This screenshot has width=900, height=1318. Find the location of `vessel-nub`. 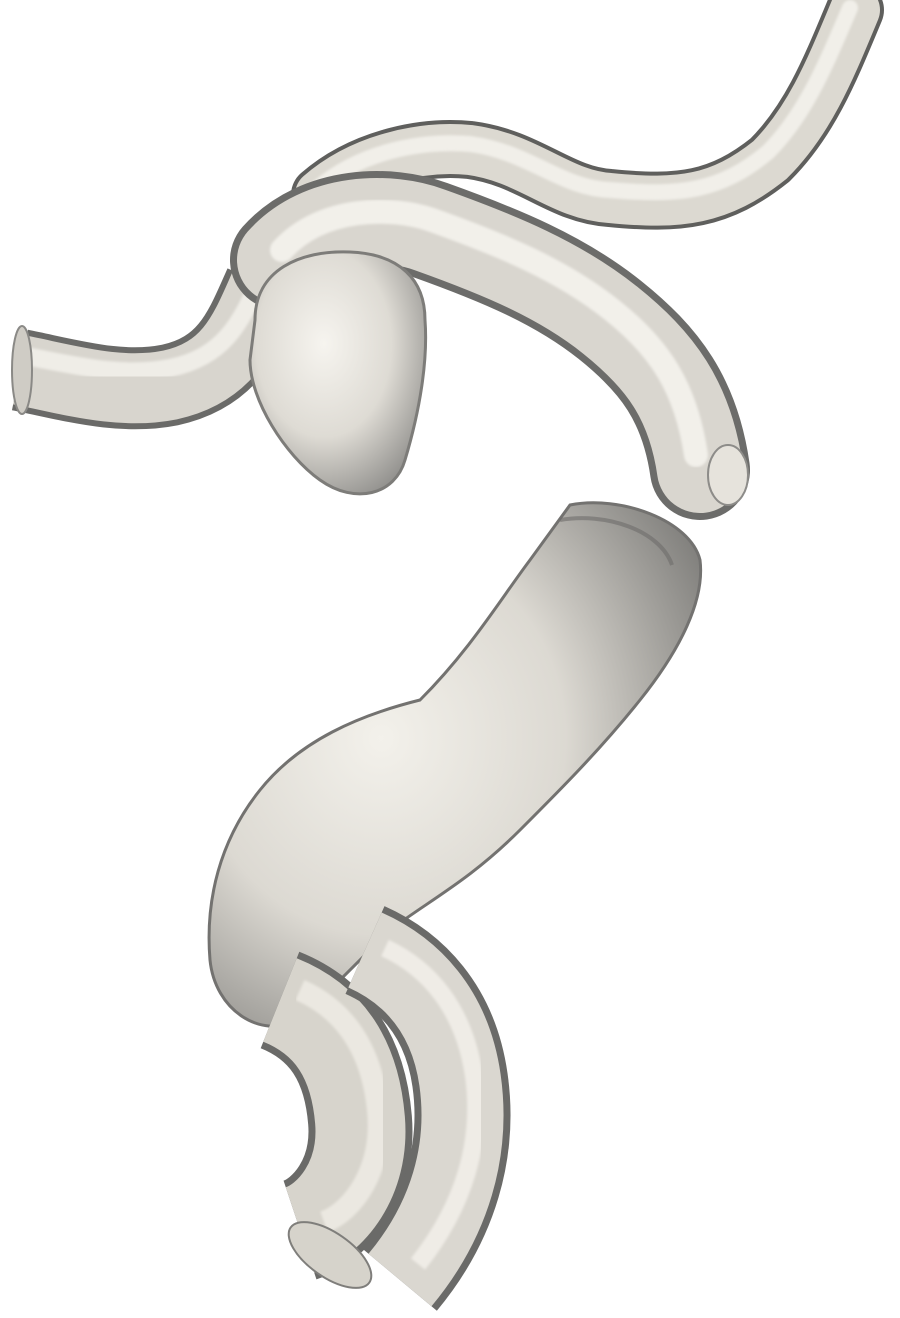

vessel-nub is located at coordinates (728, 475).